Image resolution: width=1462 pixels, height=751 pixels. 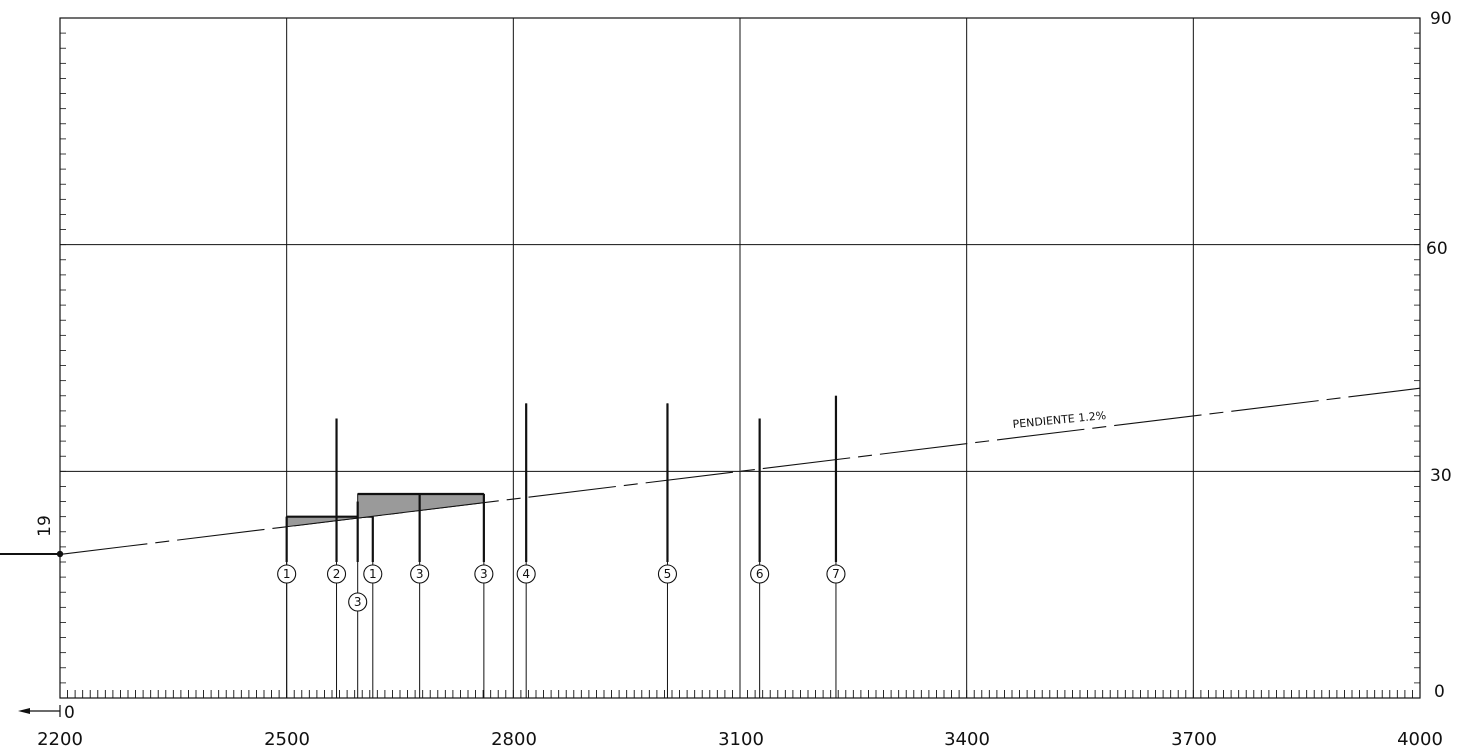 What do you see at coordinates (45, 526) in the screenshot?
I see `left-level-label: 19` at bounding box center [45, 526].